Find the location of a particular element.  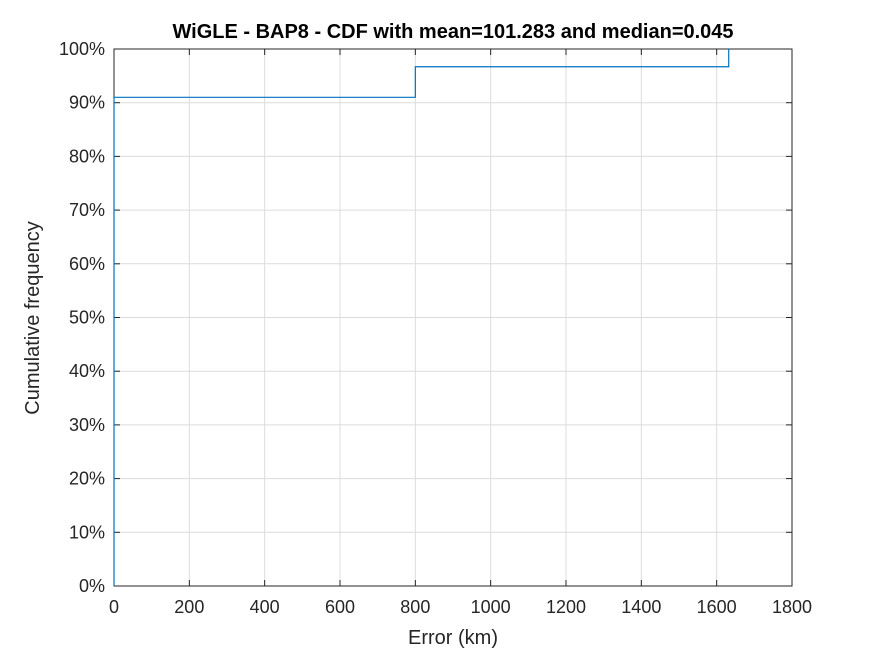

x-axis-label: Error (km) is located at coordinates (453, 638).